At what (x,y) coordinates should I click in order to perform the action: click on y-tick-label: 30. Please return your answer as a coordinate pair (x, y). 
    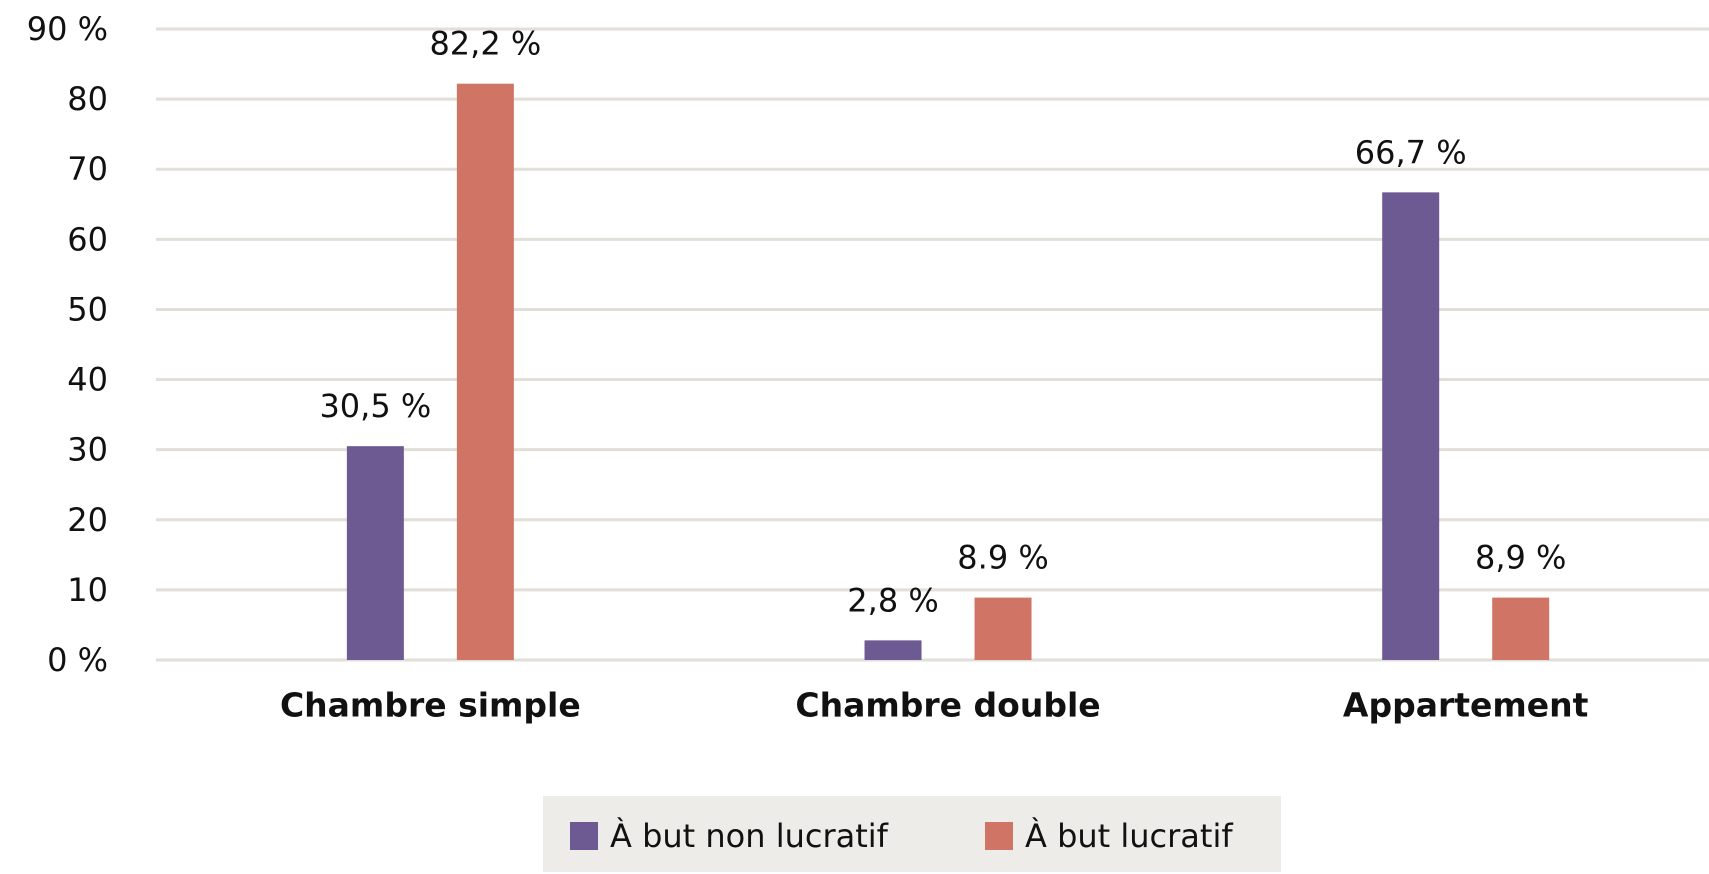
    Looking at the image, I should click on (87, 450).